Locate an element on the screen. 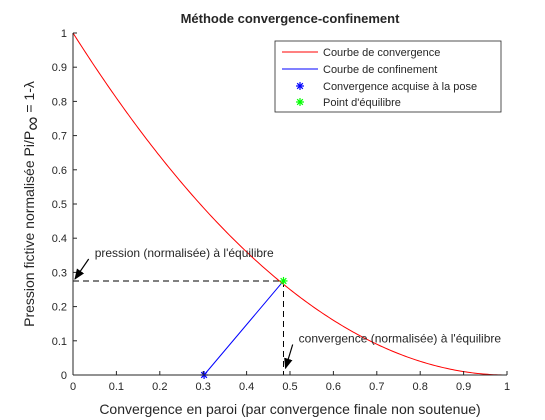 This screenshot has width=545, height=420. annotation-arrow-pressure is located at coordinates (82, 269).